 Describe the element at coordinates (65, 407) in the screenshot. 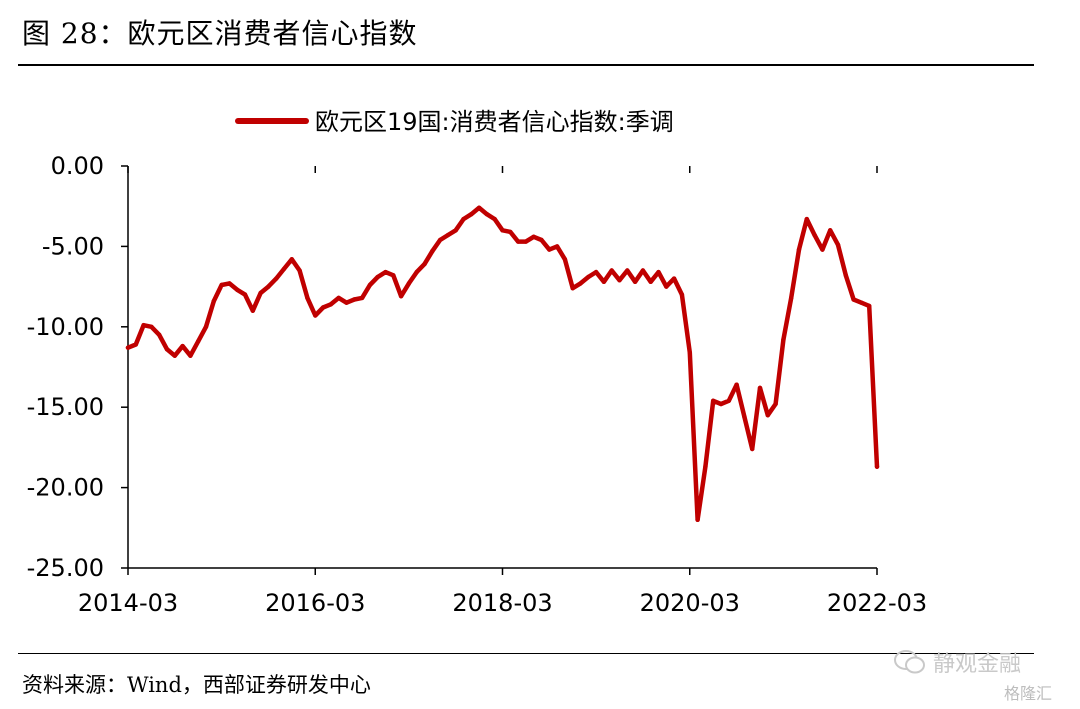

I see `y-tick-label: -15.00` at that location.